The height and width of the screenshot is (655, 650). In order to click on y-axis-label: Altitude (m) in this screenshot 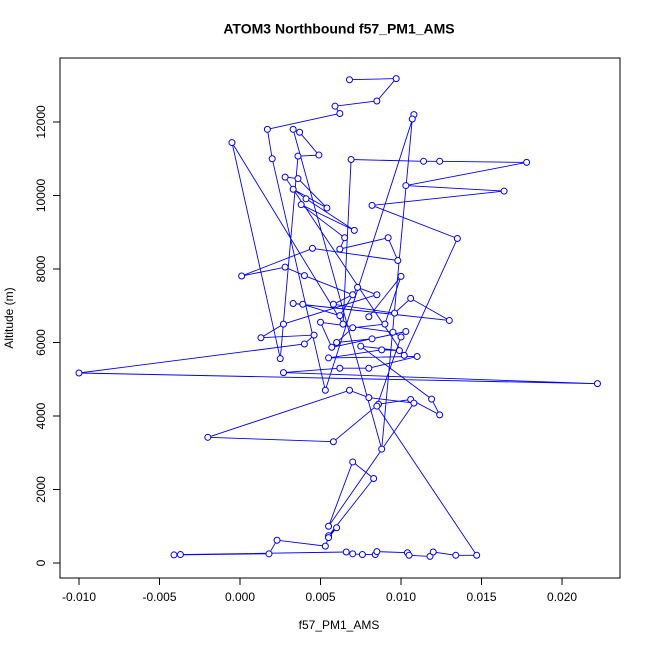, I will do `click(9, 317)`.